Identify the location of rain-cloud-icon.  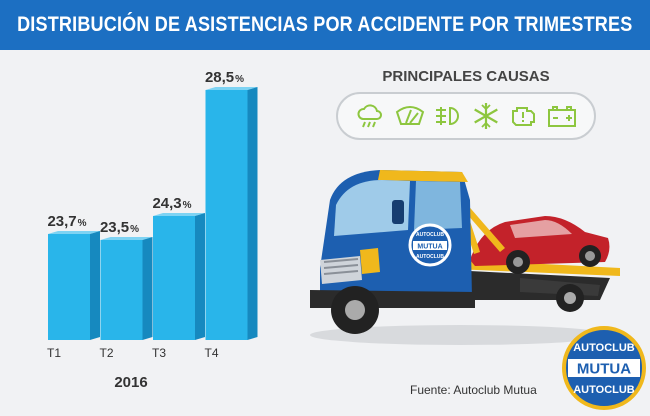
(369, 116).